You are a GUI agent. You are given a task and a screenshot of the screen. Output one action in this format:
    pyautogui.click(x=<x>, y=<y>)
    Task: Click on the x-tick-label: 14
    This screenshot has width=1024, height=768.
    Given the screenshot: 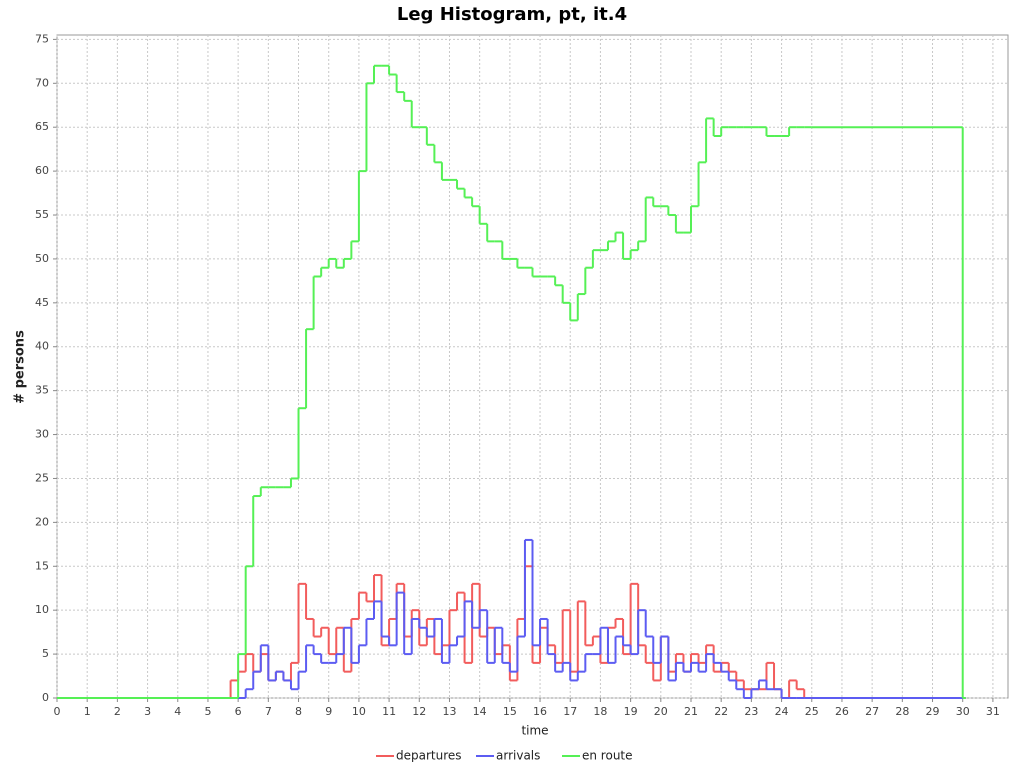 What is the action you would take?
    pyautogui.click(x=480, y=711)
    